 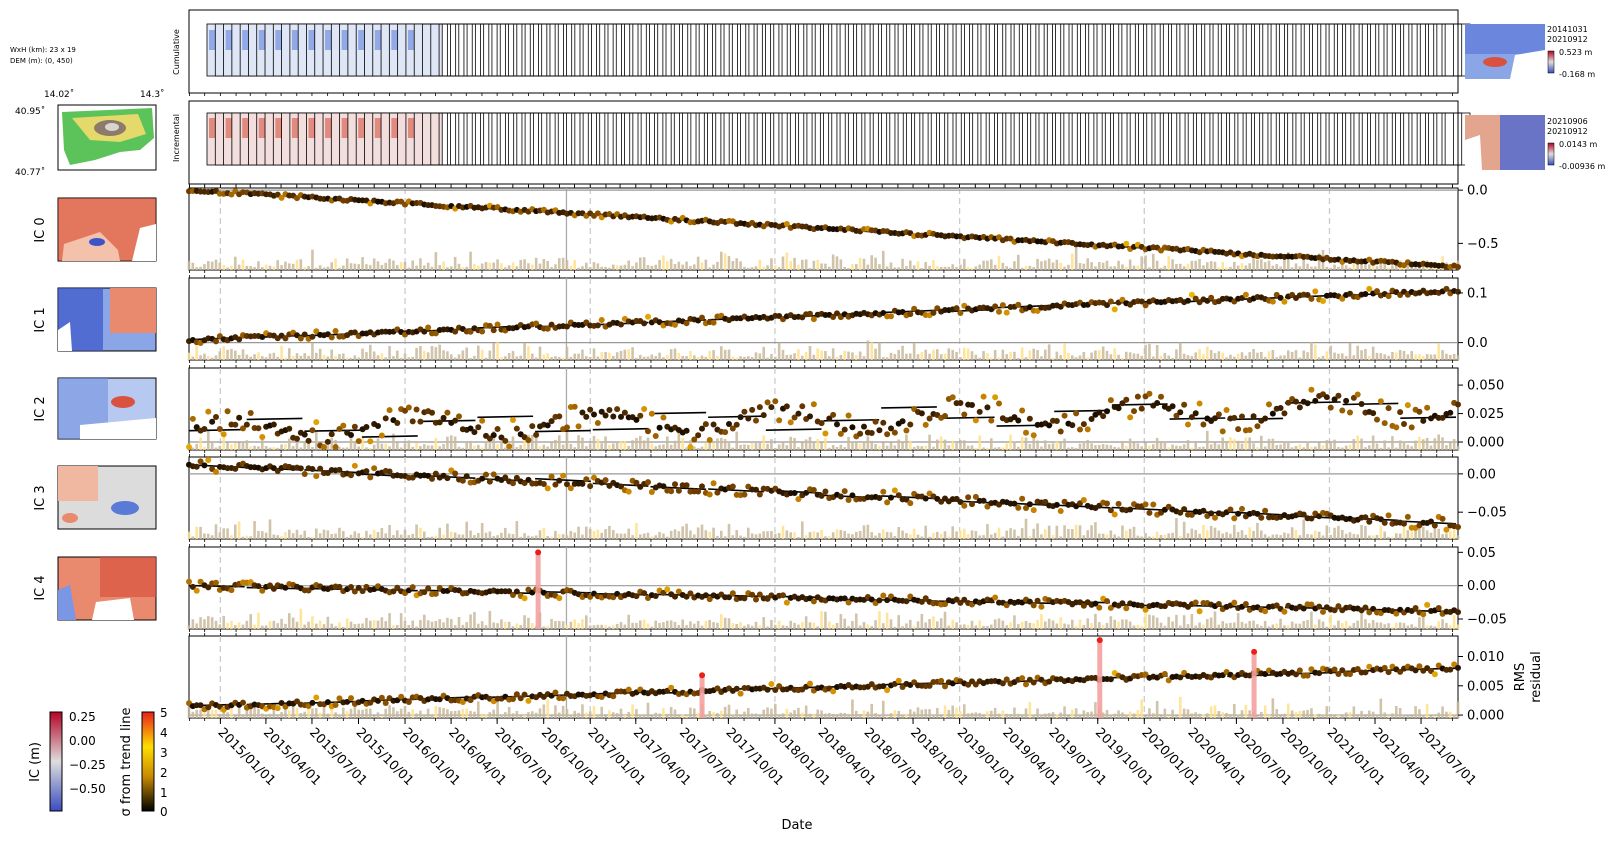 I want to click on inc-date-end: 20210912, so click(x=1567, y=131).